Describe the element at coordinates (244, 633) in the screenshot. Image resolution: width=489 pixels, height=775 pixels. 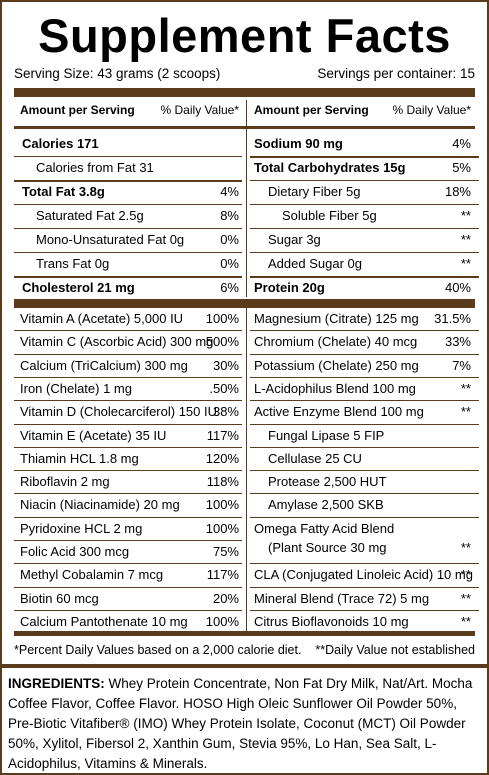
I see `bottom-divider` at that location.